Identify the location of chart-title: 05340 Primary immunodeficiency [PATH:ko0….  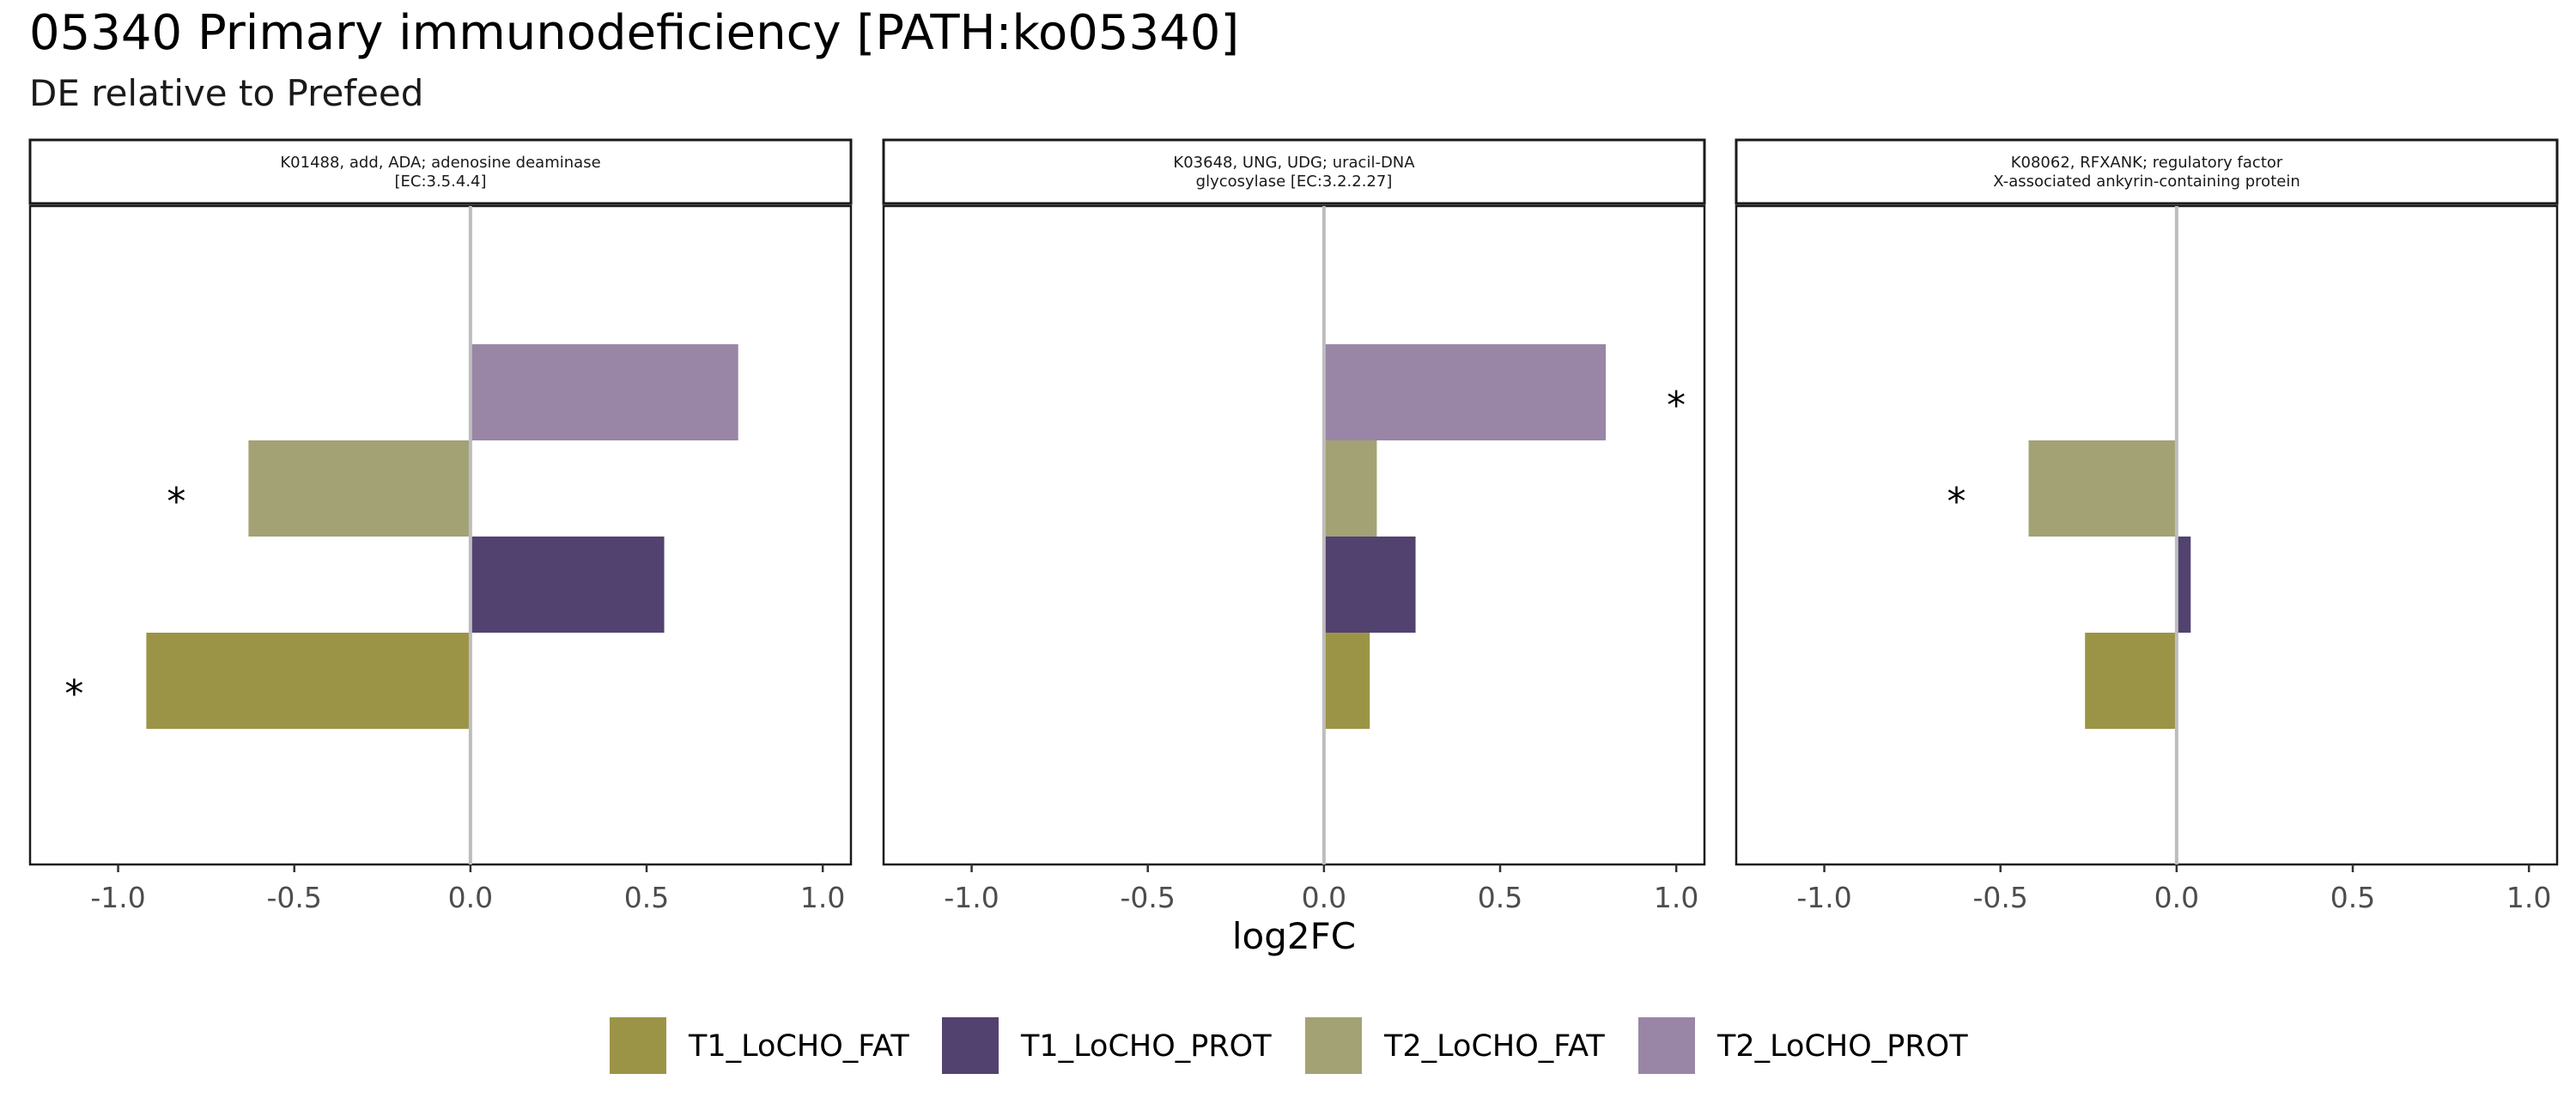
(634, 33).